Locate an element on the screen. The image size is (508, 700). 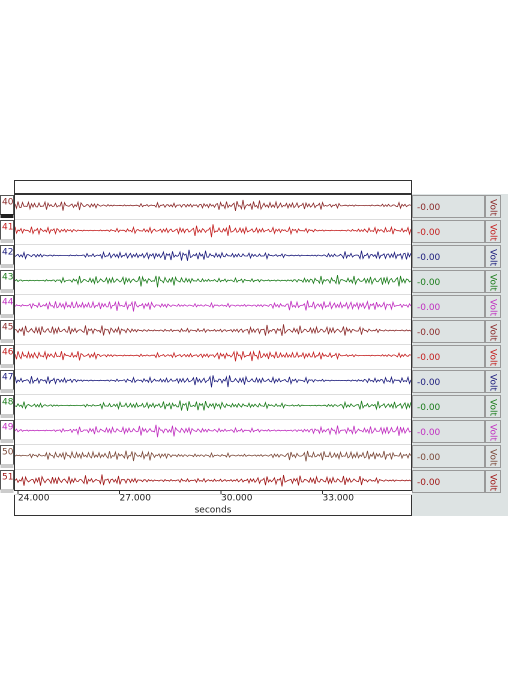
channel-label: 45 is located at coordinates (7, 328).